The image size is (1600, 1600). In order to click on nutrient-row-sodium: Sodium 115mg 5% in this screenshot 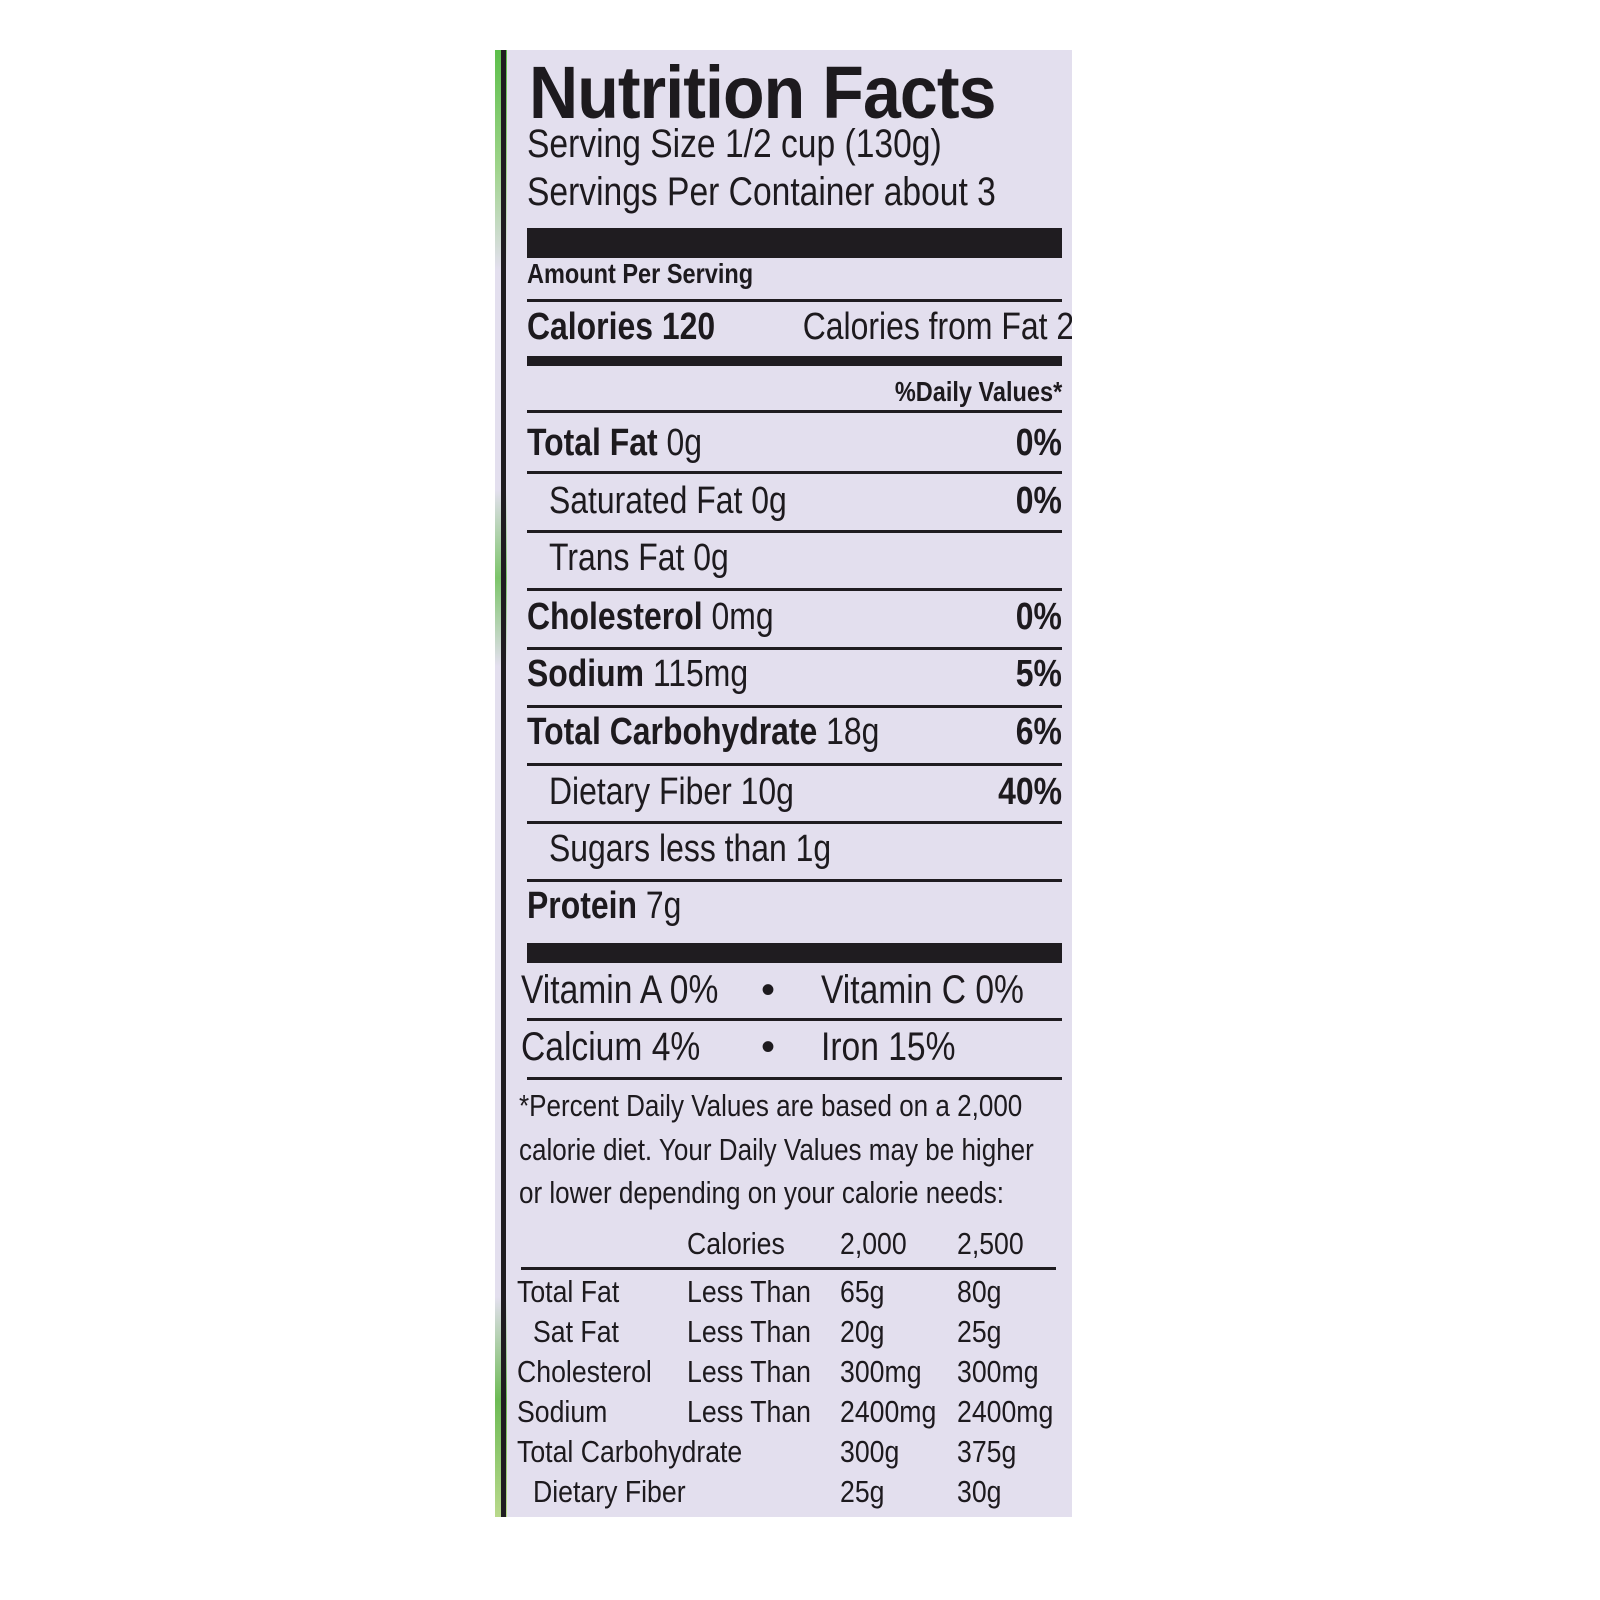, I will do `click(794, 674)`.